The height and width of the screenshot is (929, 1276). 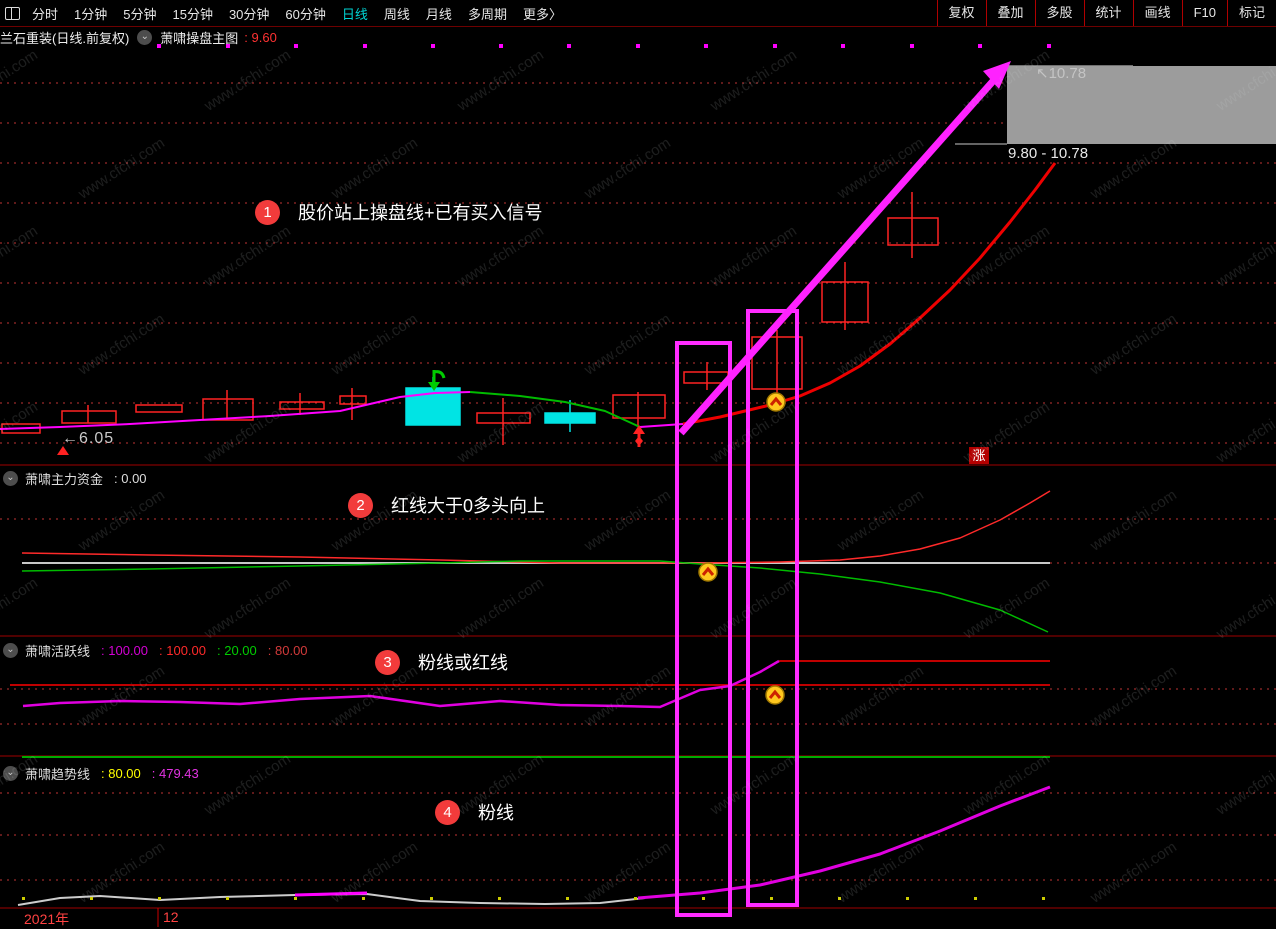 I want to click on panel-active-value-1: : 100.00, so click(x=124, y=650).